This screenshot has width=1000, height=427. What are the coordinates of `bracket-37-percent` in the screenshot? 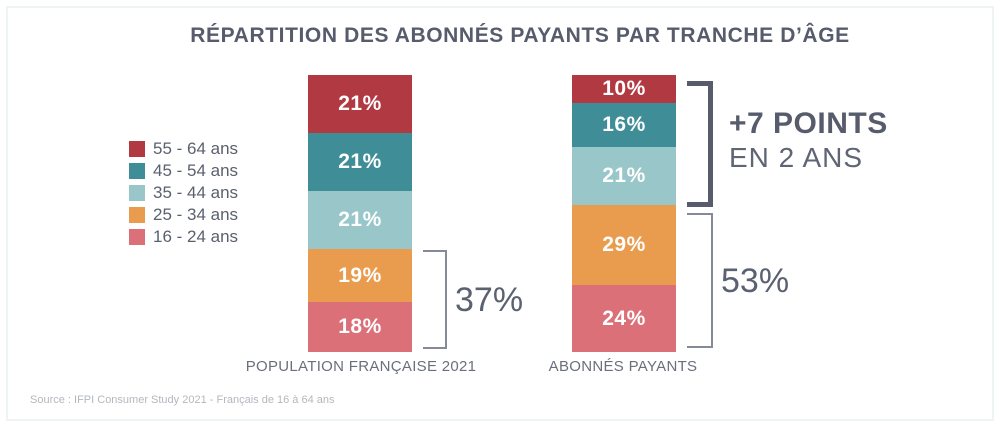 It's located at (435, 299).